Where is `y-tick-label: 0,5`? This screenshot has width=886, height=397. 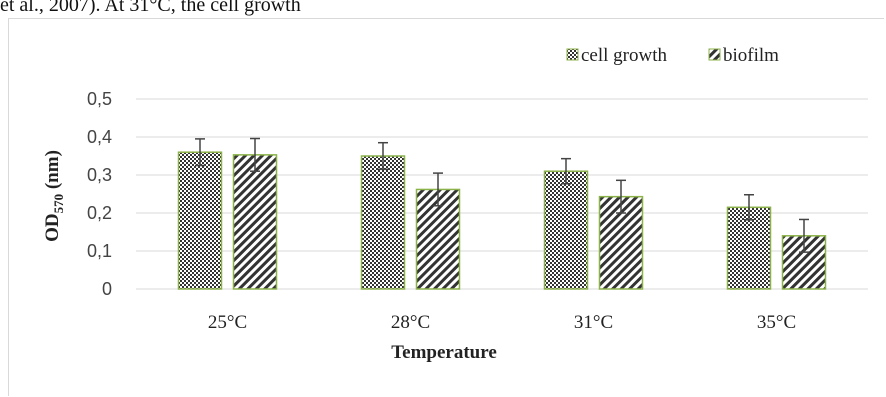
y-tick-label: 0,5 is located at coordinates (99, 99).